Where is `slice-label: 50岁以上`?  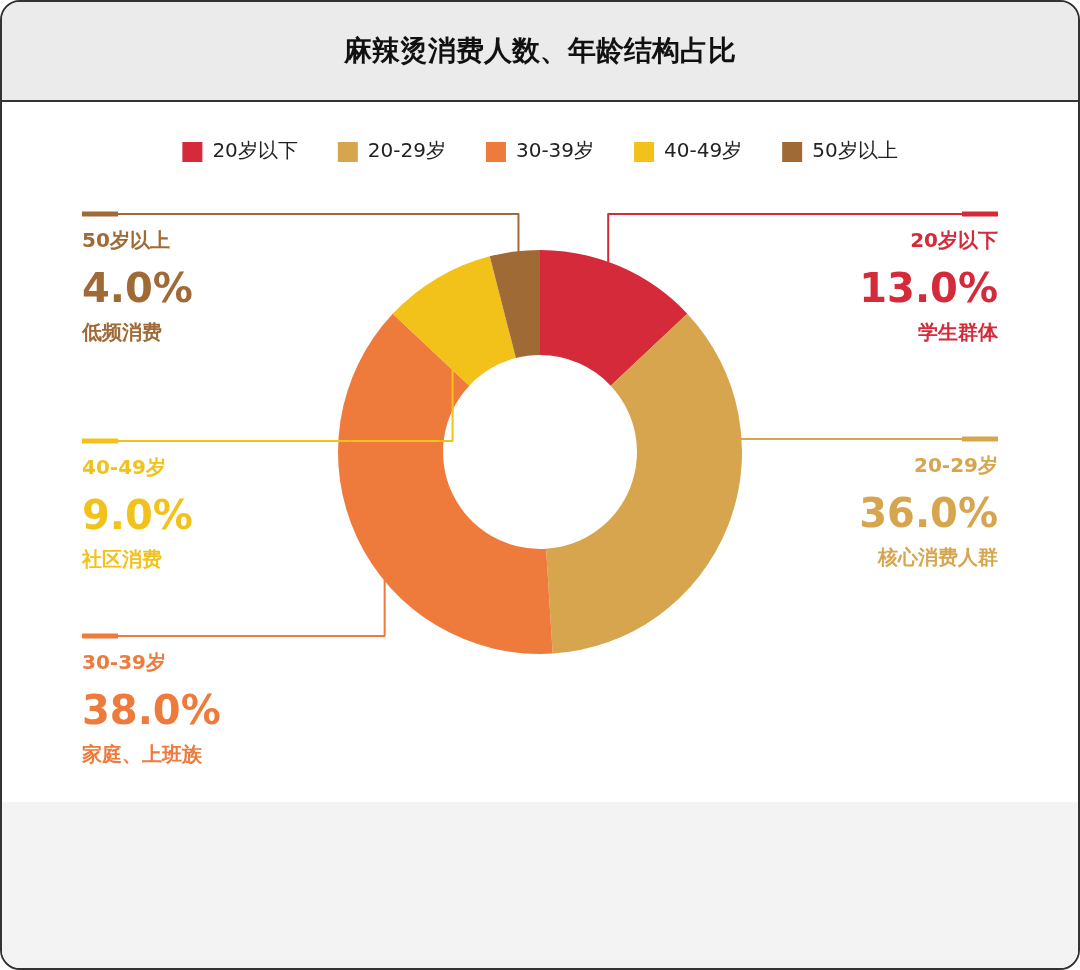 slice-label: 50岁以上 is located at coordinates (126, 240).